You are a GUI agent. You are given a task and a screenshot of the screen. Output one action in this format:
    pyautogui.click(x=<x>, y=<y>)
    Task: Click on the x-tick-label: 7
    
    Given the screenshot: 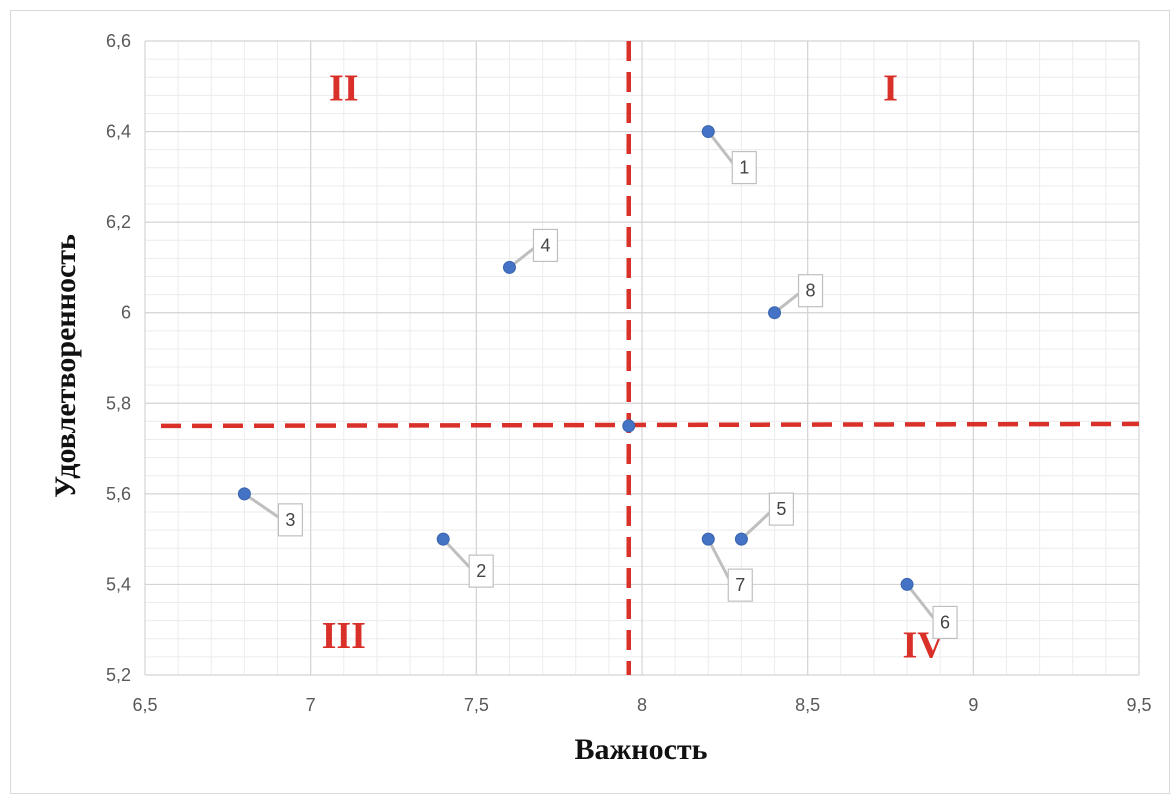 What is the action you would take?
    pyautogui.click(x=311, y=705)
    